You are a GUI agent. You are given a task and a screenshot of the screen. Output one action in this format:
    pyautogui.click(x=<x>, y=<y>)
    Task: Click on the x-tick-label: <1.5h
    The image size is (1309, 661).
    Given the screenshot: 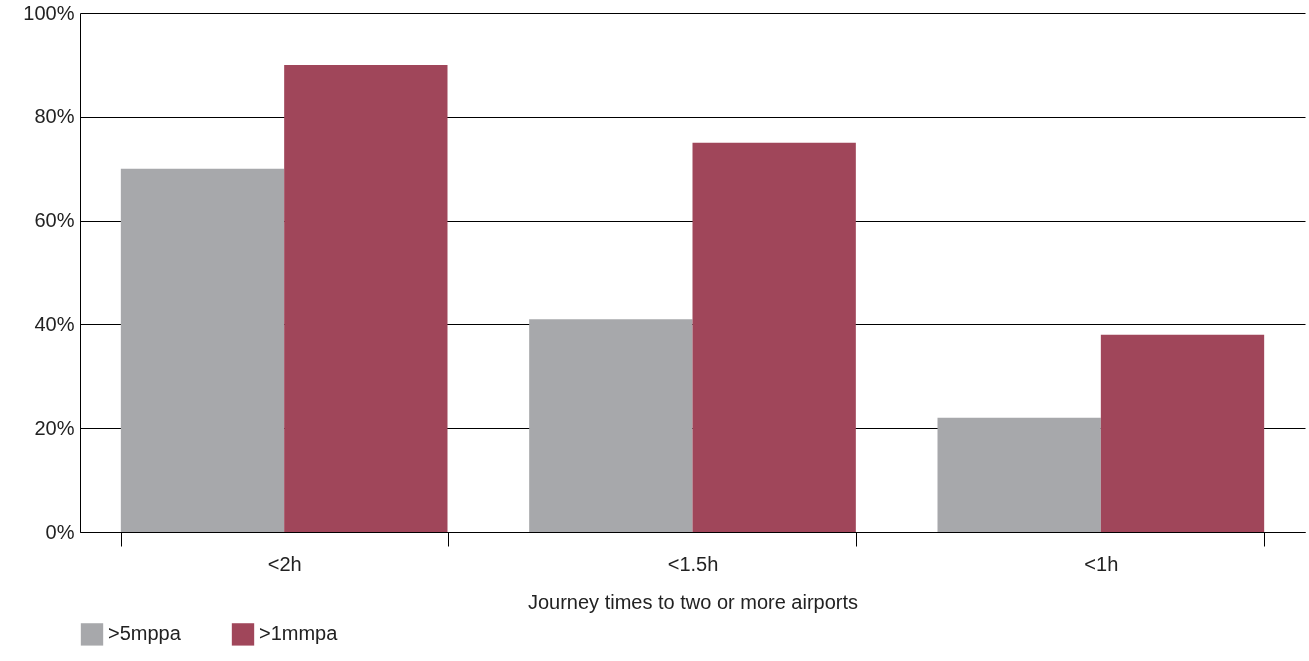 What is the action you would take?
    pyautogui.click(x=693, y=563)
    